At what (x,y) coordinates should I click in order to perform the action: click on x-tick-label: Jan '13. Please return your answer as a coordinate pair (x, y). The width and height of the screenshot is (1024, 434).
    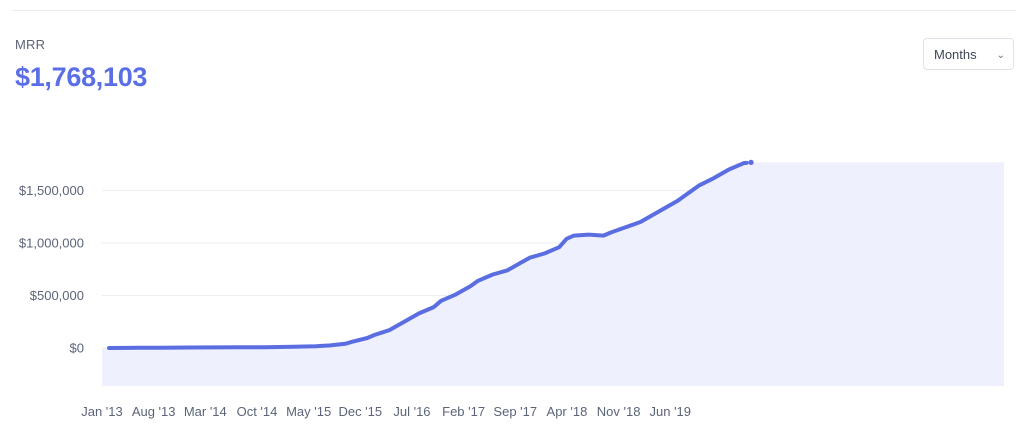
    Looking at the image, I should click on (102, 411).